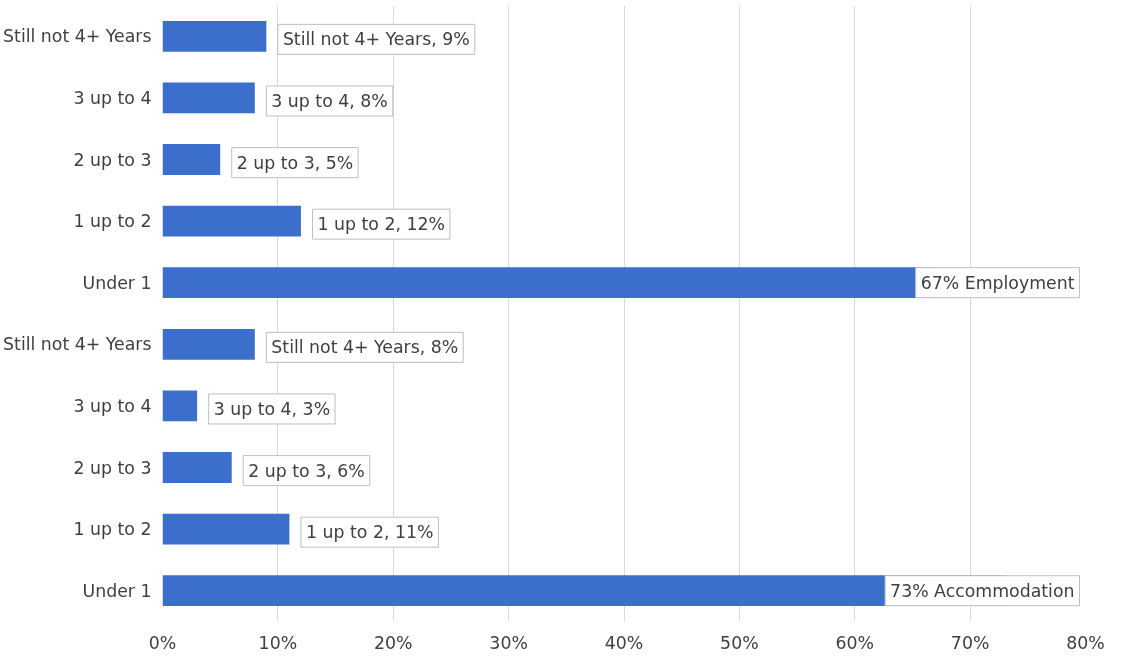  Describe the element at coordinates (295, 162) in the screenshot. I see `data-label: 2 up to 3, 5%` at that location.